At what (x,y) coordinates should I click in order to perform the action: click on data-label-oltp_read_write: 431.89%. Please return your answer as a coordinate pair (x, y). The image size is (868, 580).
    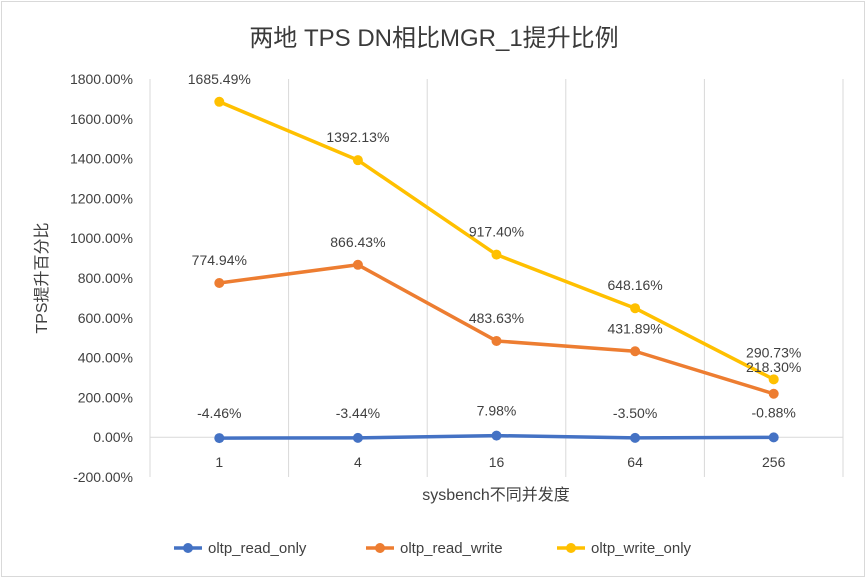
    Looking at the image, I should click on (634, 328).